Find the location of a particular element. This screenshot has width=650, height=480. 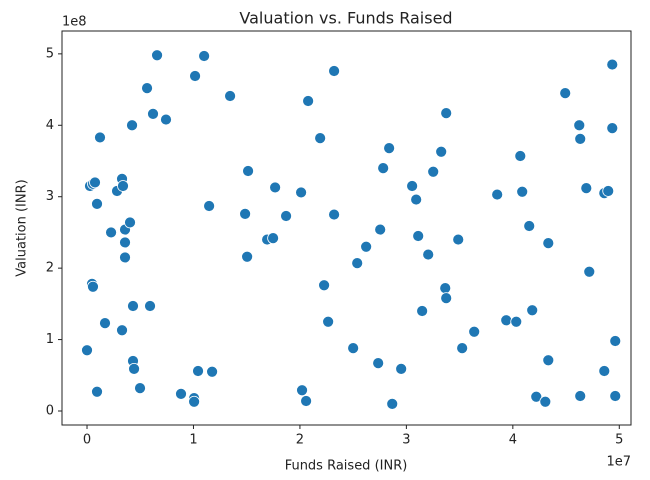

x-tick-label: 1 is located at coordinates (193, 440).